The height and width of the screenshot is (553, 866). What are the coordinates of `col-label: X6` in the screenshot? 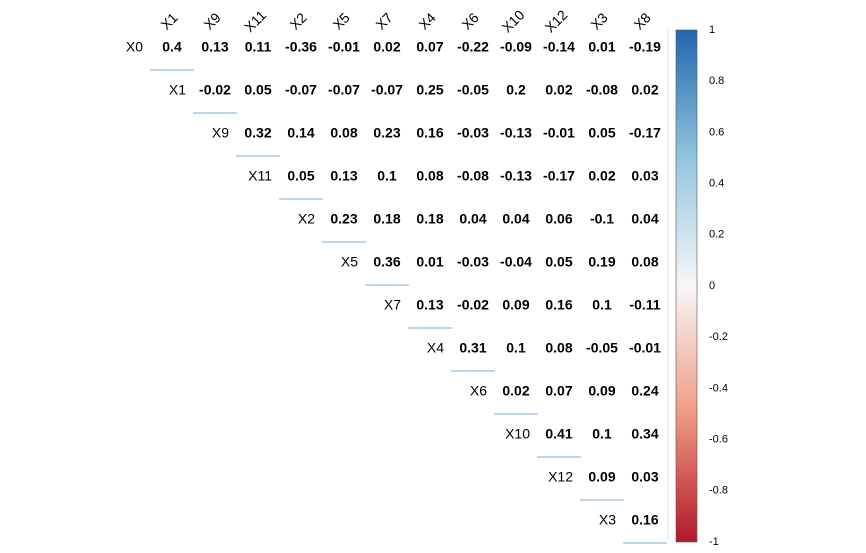 It's located at (470, 21).